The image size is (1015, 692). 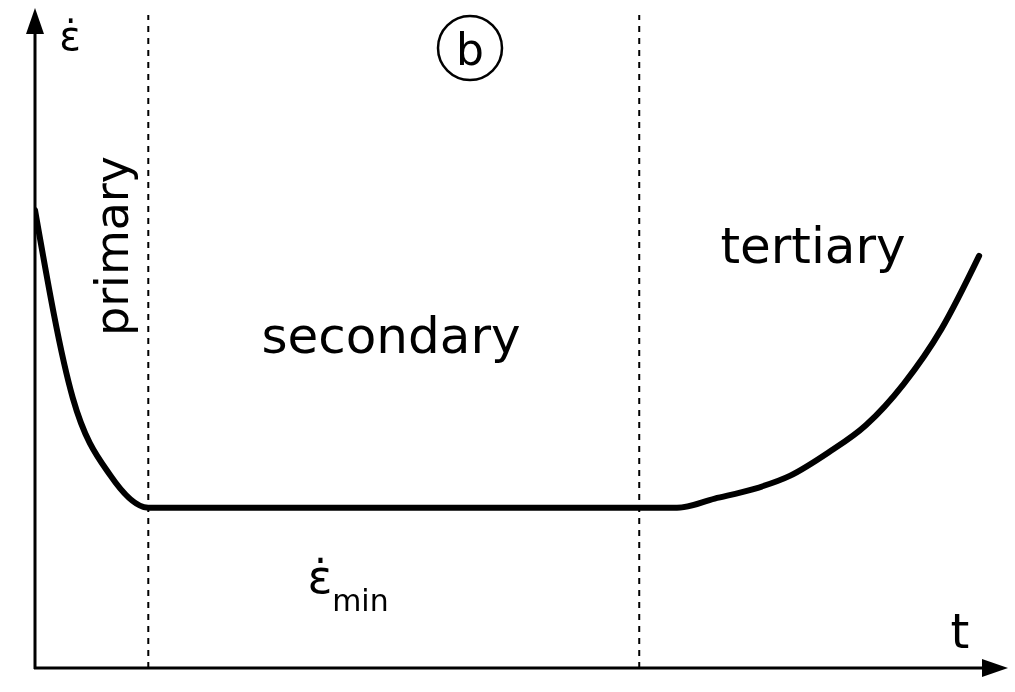 I want to click on annotation: primary, so click(x=112, y=246).